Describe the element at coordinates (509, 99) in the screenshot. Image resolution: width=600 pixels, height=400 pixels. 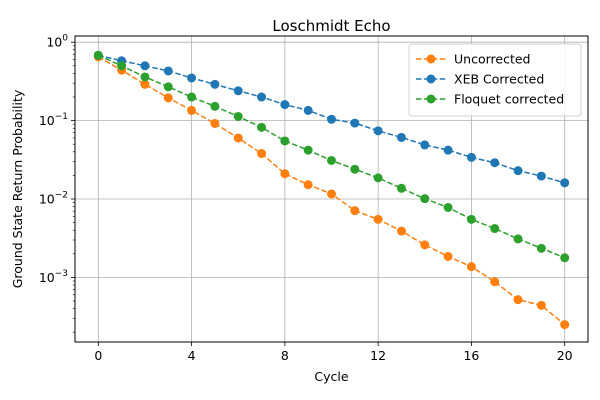
I see `legend-label-2: Floquet corrected` at that location.